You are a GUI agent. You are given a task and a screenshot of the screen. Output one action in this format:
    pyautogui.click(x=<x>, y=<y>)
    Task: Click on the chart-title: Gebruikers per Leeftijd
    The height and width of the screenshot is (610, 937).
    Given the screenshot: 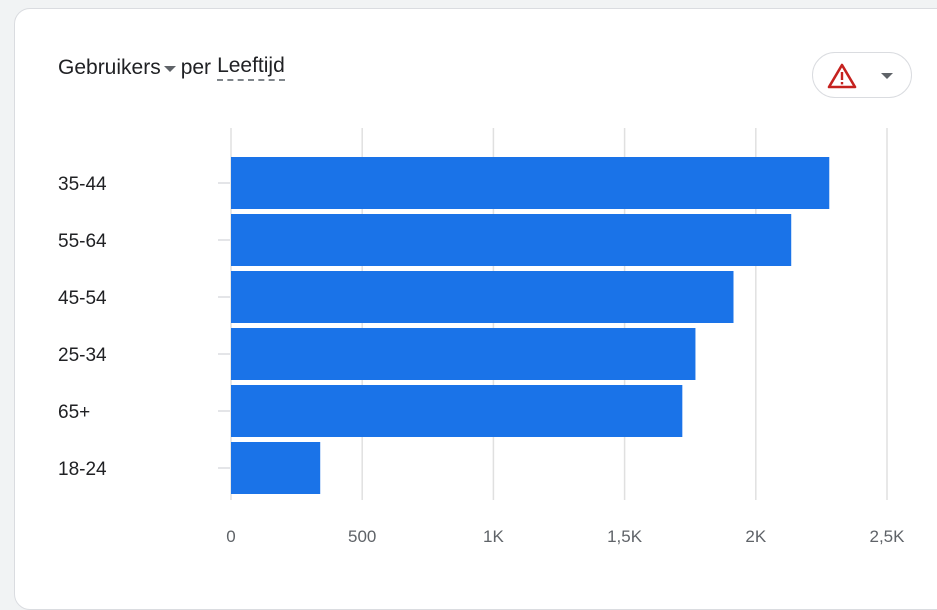 What is the action you would take?
    pyautogui.click(x=171, y=67)
    